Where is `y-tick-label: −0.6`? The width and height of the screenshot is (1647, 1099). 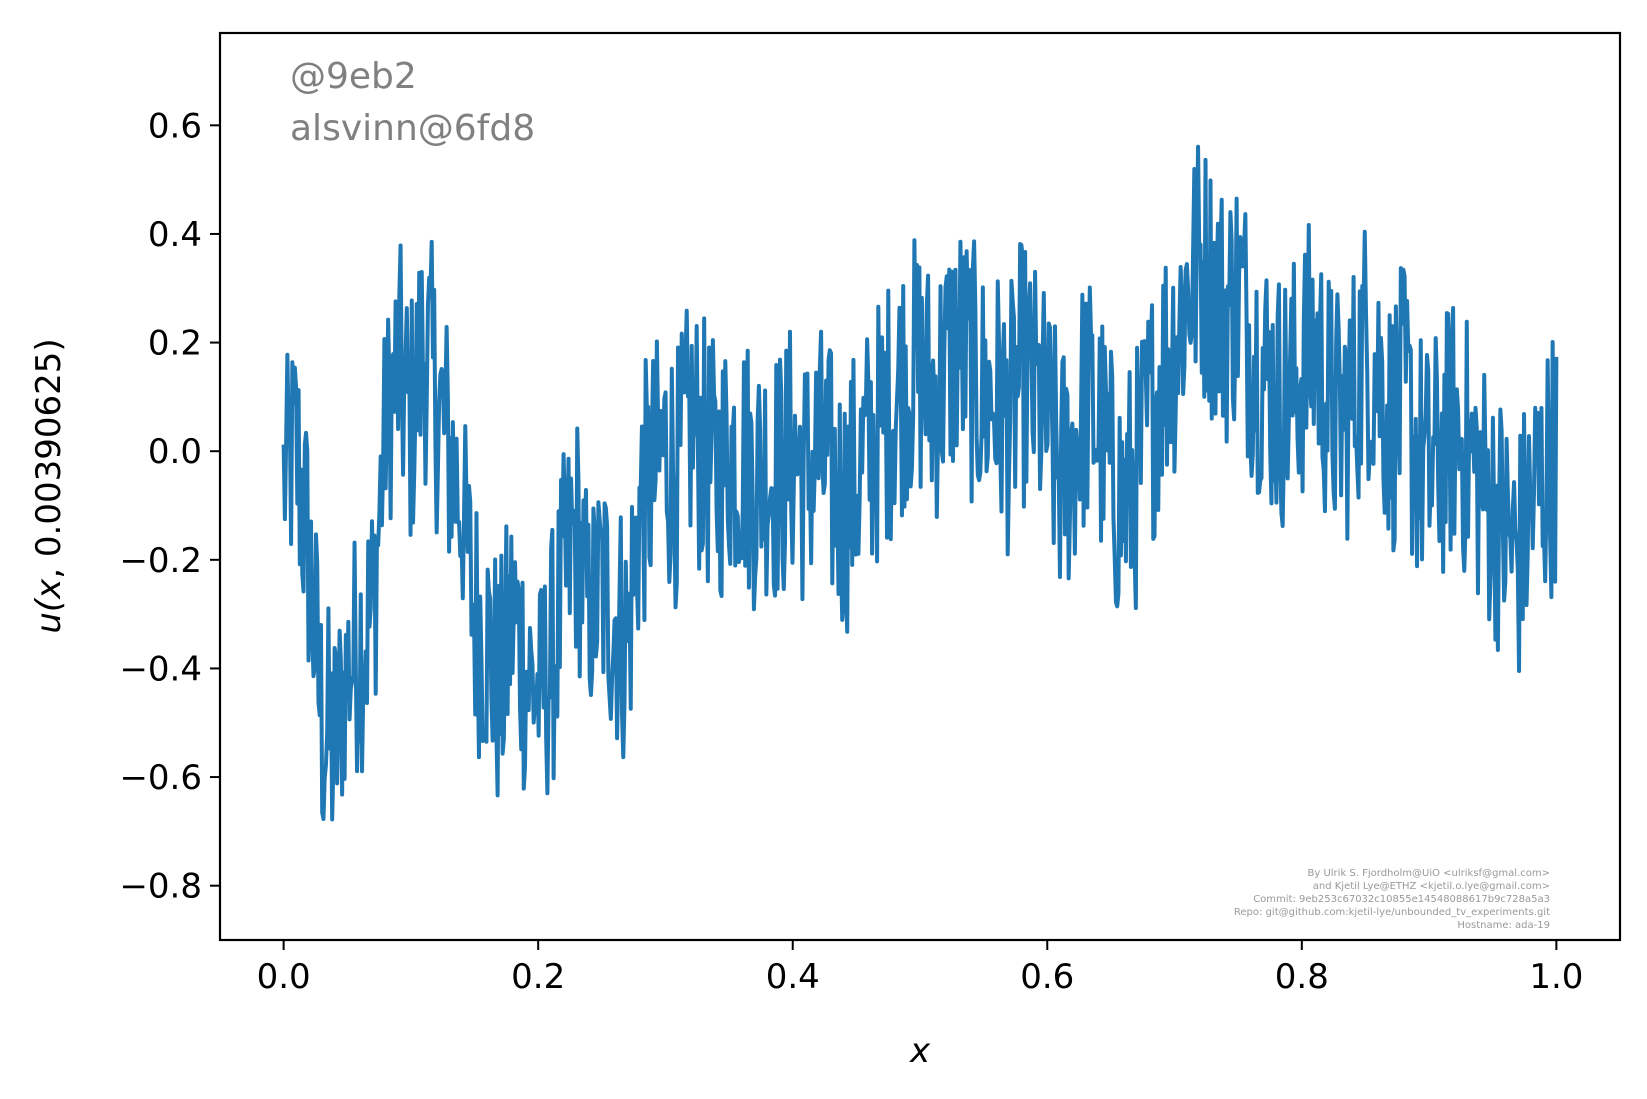 y-tick-label: −0.6 is located at coordinates (160, 778).